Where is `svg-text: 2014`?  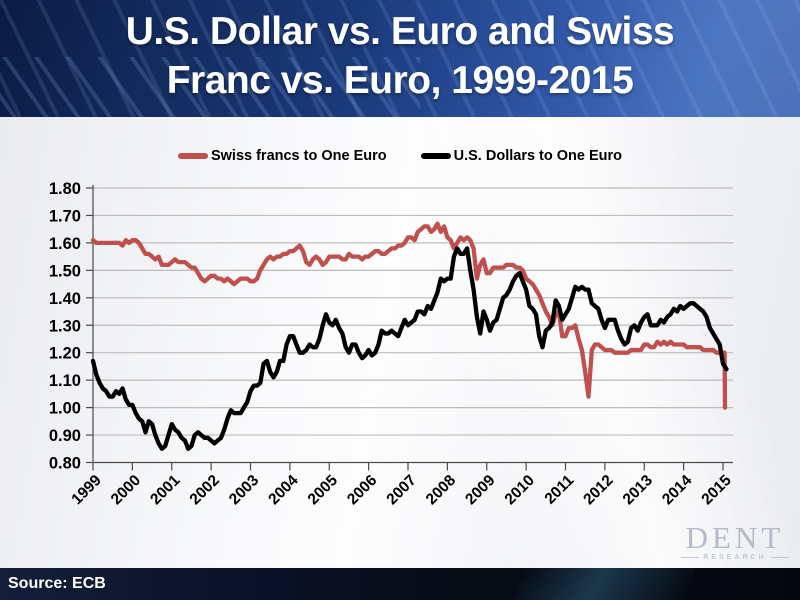 svg-text: 2014 is located at coordinates (677, 490).